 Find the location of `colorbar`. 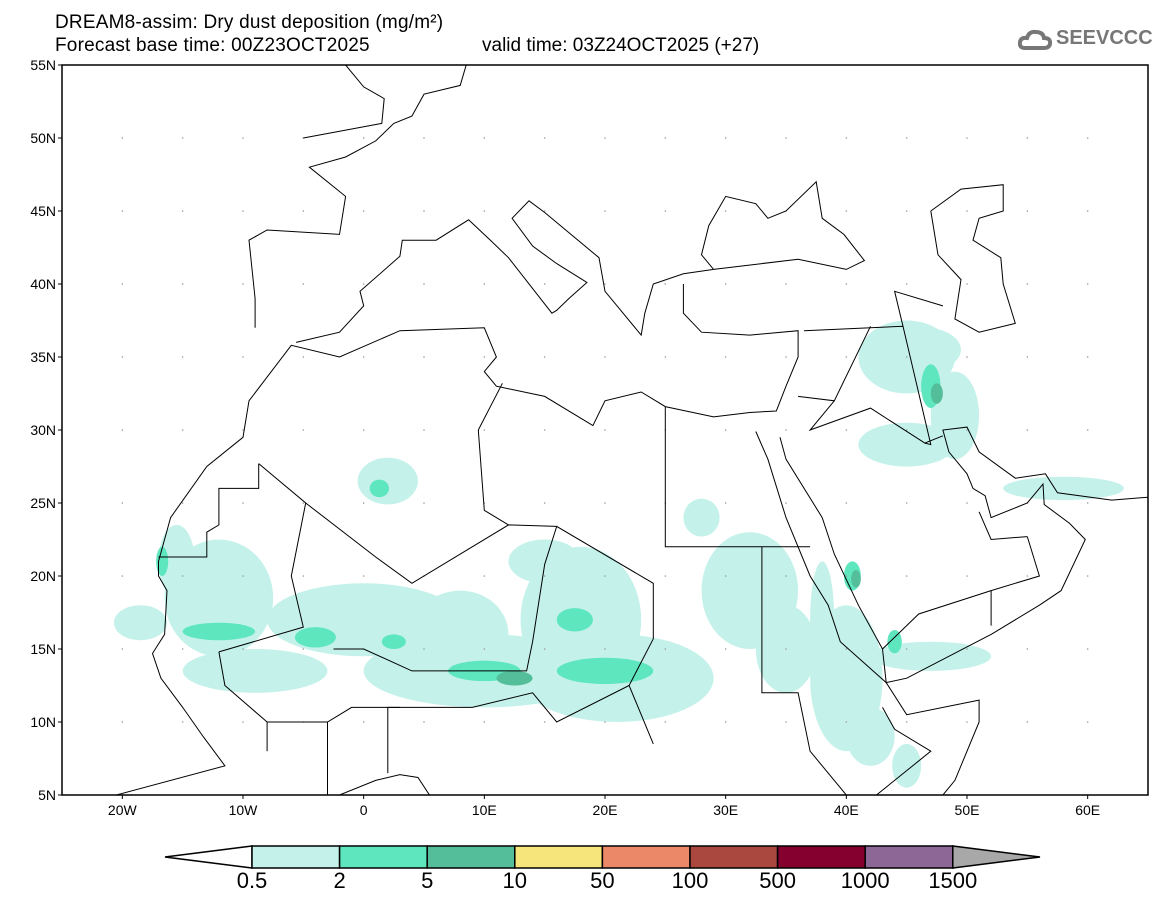

colorbar is located at coordinates (602, 857).